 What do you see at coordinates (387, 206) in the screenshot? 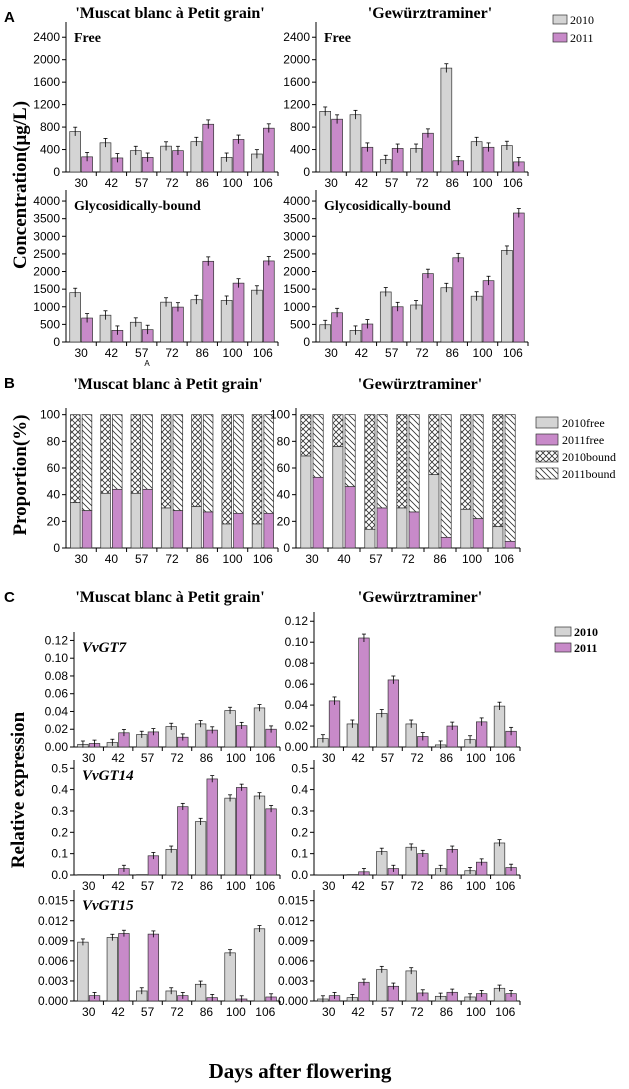
I see `subplot-title: Glycosidically-bound` at bounding box center [387, 206].